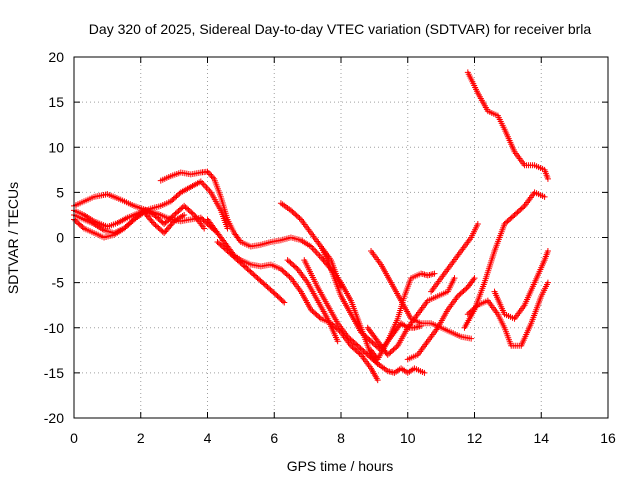 The height and width of the screenshot is (480, 640). What do you see at coordinates (541, 438) in the screenshot?
I see `x-tick-label: 14` at bounding box center [541, 438].